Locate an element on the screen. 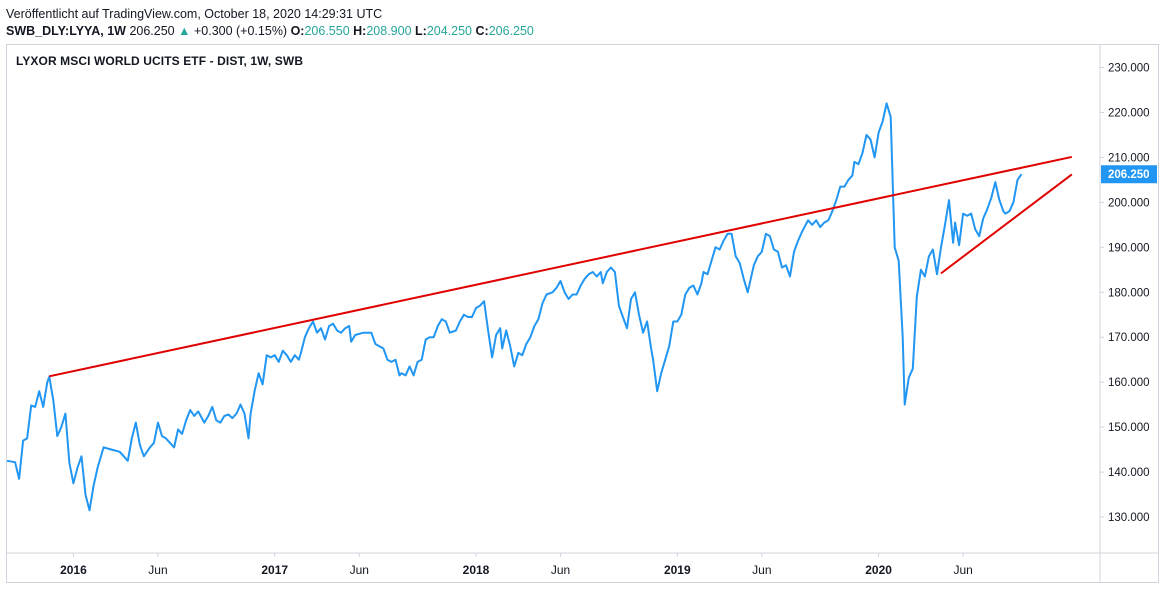 The height and width of the screenshot is (589, 1166). x-tick-label: 2020 is located at coordinates (878, 570).